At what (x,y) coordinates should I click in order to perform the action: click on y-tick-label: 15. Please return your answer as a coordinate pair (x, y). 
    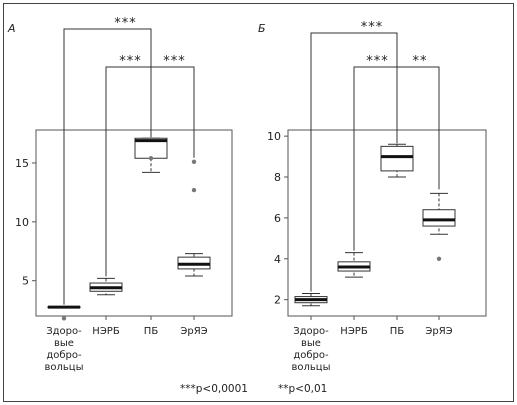
    Looking at the image, I should click on (22, 163).